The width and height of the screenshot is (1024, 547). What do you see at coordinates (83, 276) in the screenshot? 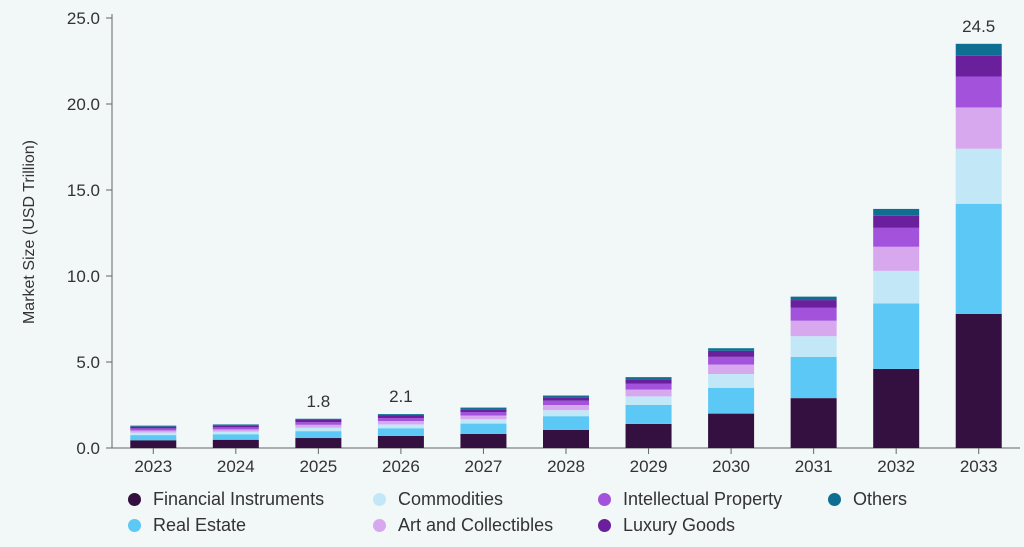
I see `y-tick-label: 10.0` at bounding box center [83, 276].